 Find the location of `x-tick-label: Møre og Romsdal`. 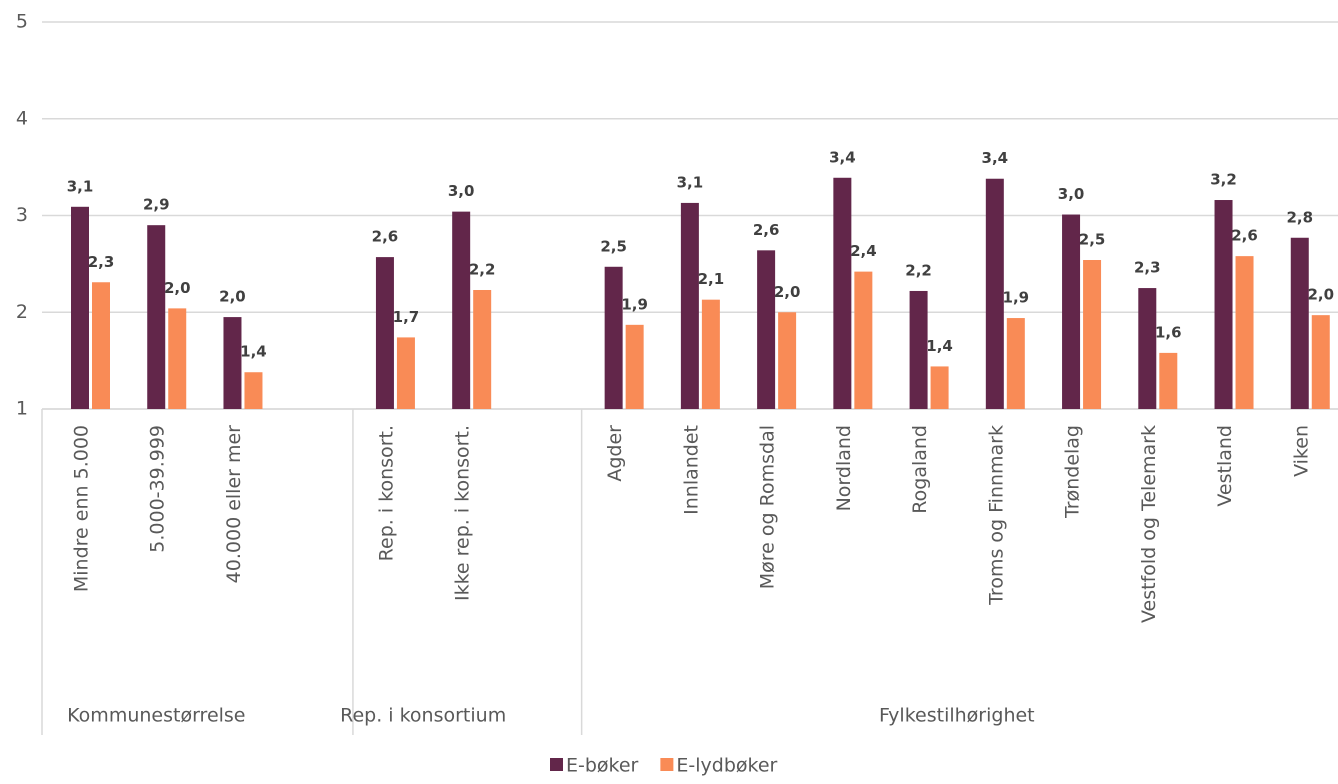

x-tick-label: Møre og Romsdal is located at coordinates (768, 507).